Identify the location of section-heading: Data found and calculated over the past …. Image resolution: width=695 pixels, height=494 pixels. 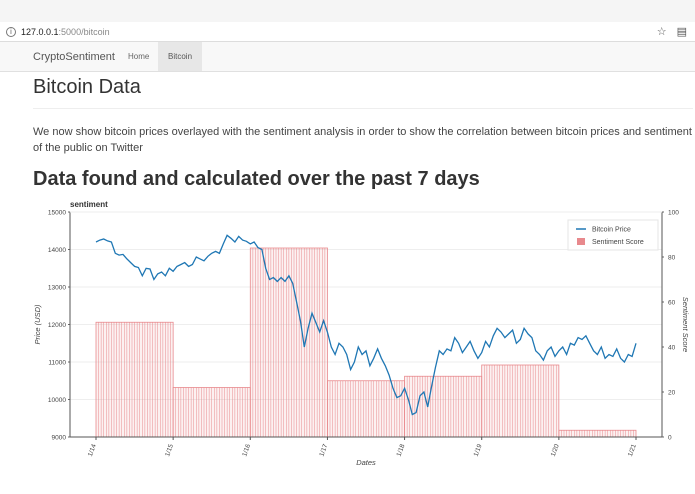
(256, 179).